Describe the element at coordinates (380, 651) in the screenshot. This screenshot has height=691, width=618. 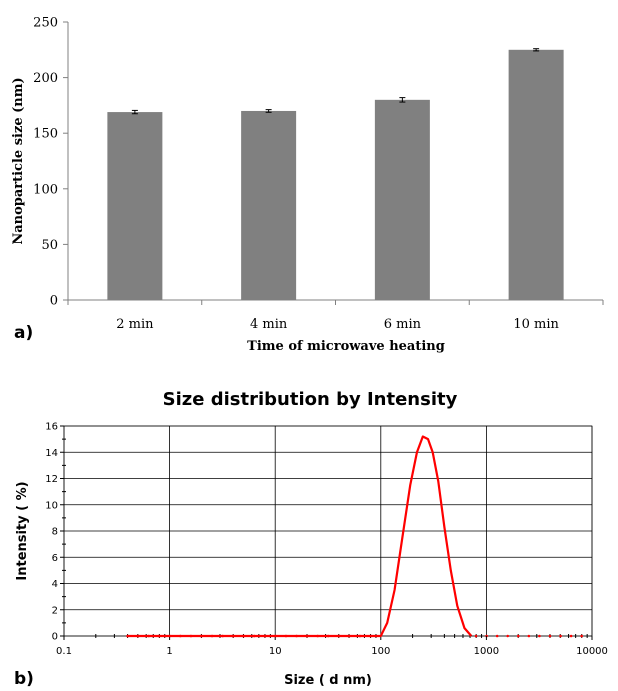
I see `x-tick-label: 100` at that location.